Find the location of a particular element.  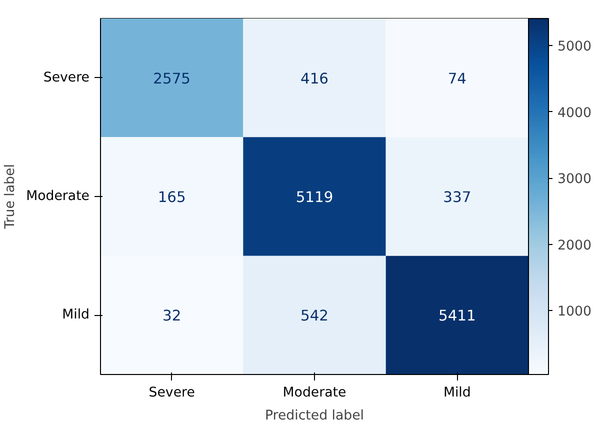

data-label: 416 is located at coordinates (314, 79).